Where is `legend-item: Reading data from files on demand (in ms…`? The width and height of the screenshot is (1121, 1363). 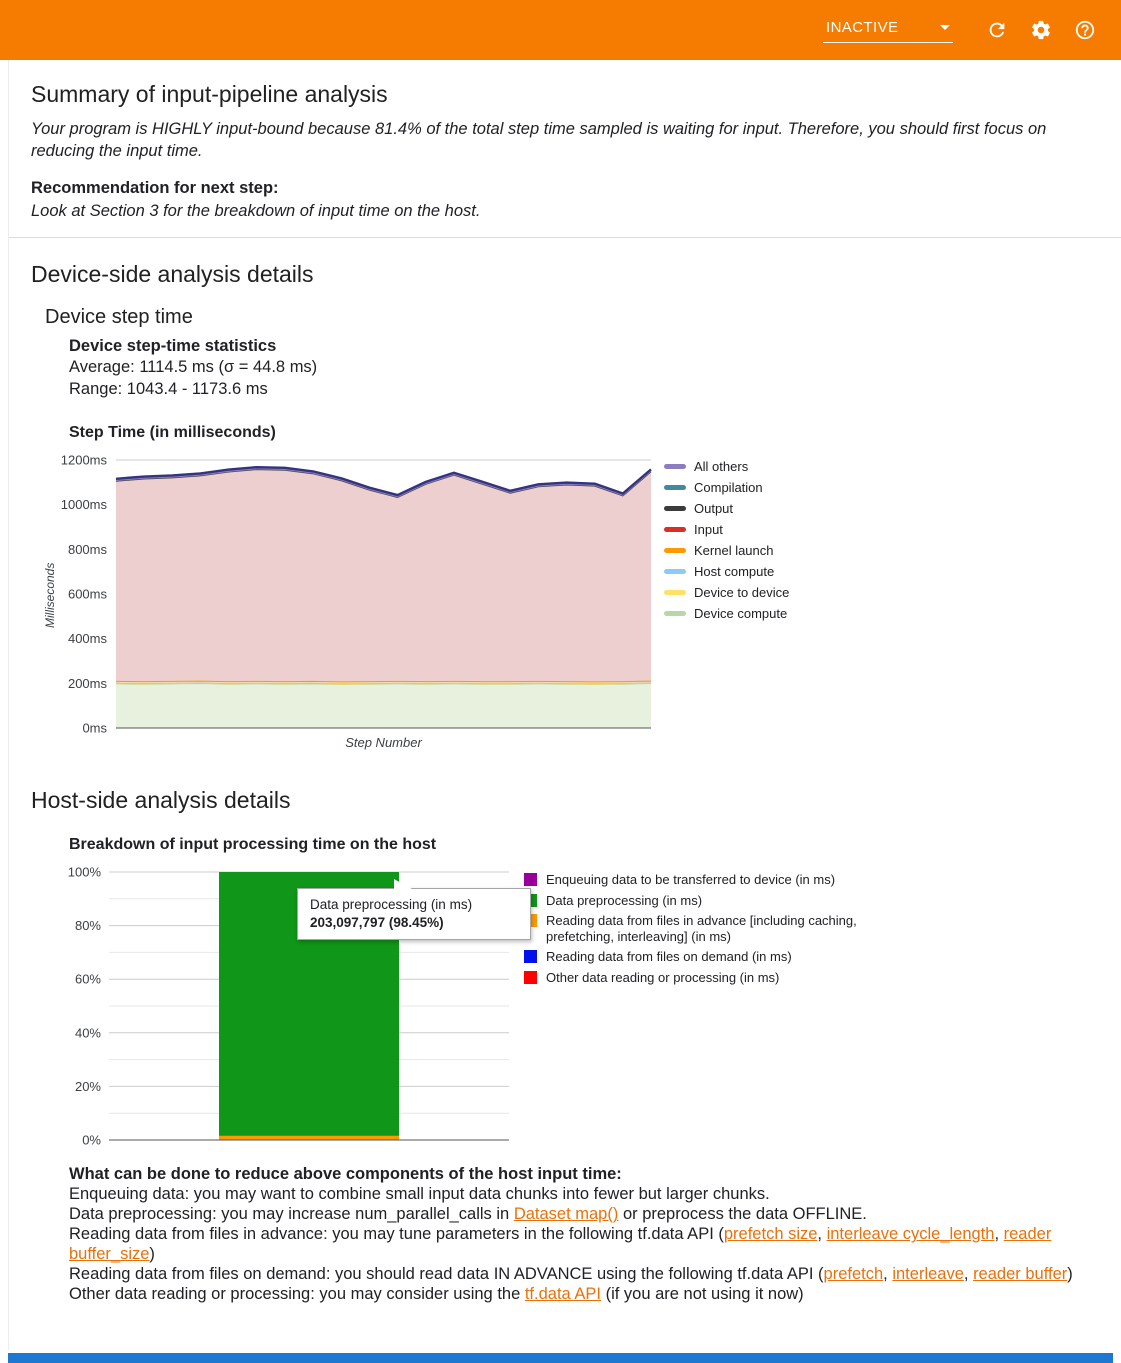
legend-item: Reading data from files on demand (in ms… is located at coordinates (700, 957).